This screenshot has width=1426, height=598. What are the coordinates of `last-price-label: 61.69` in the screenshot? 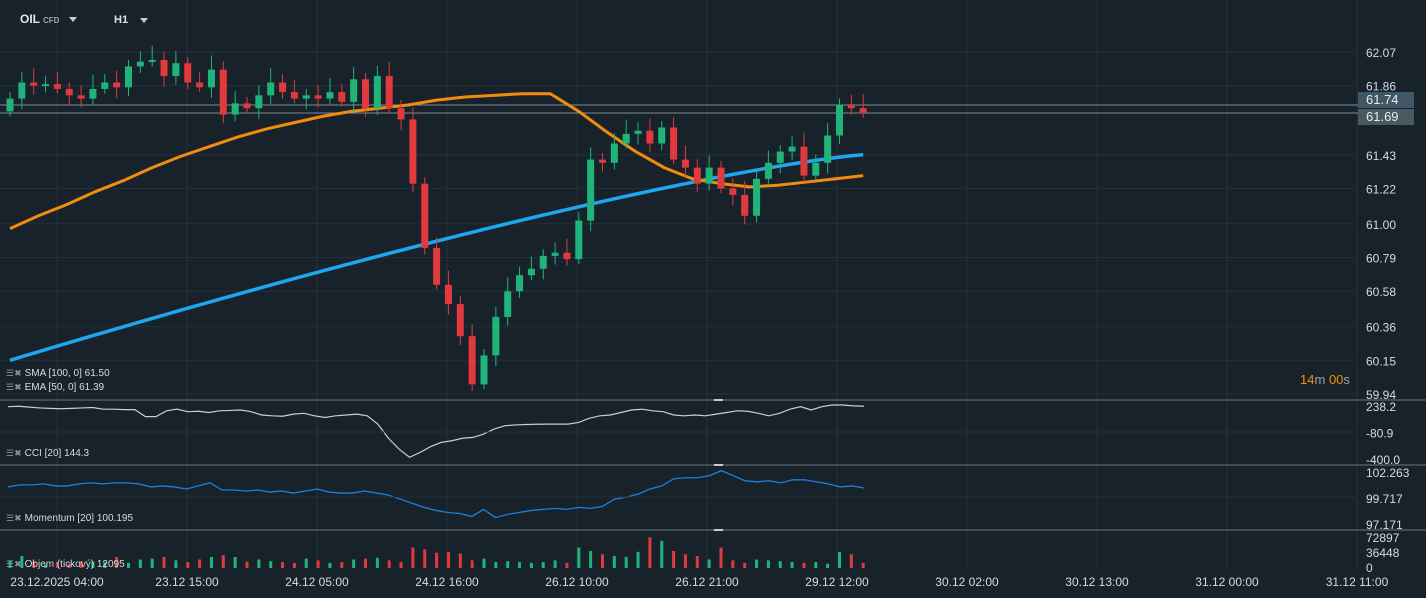 It's located at (1386, 117).